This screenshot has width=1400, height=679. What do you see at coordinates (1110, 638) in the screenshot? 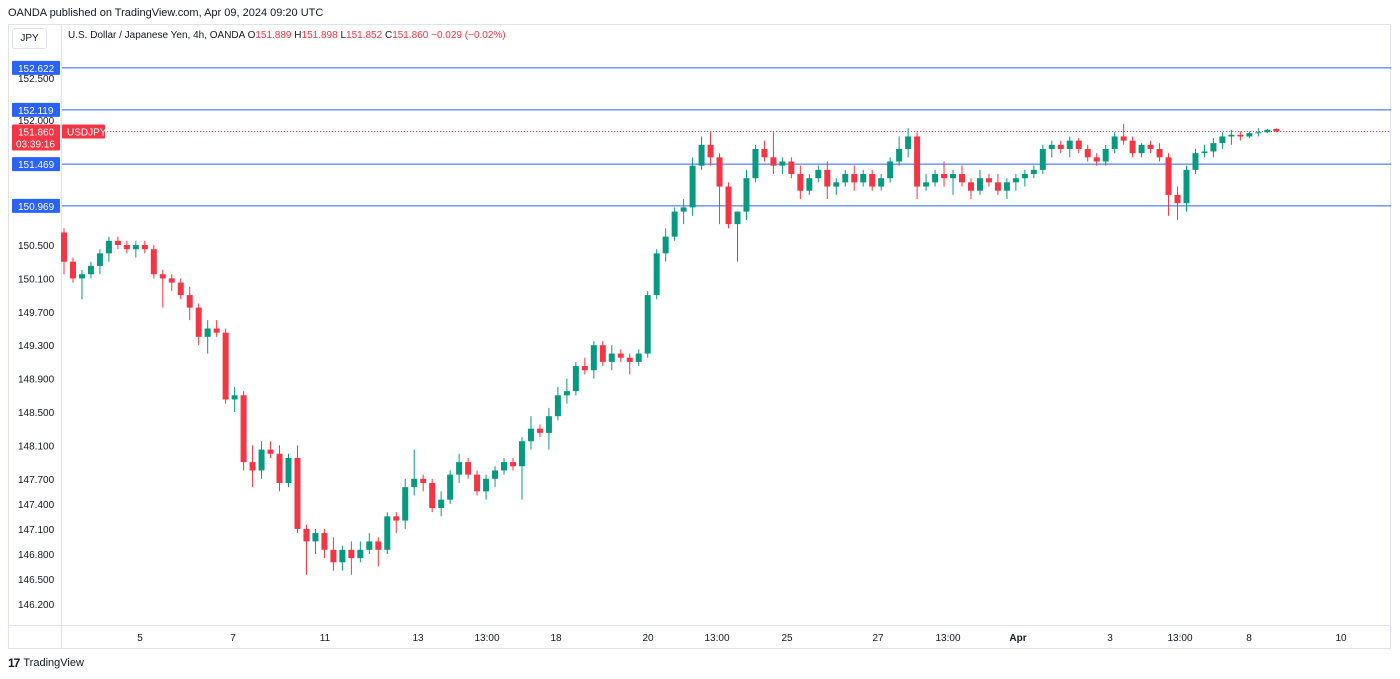
I see `time-tick-label: 3` at bounding box center [1110, 638].